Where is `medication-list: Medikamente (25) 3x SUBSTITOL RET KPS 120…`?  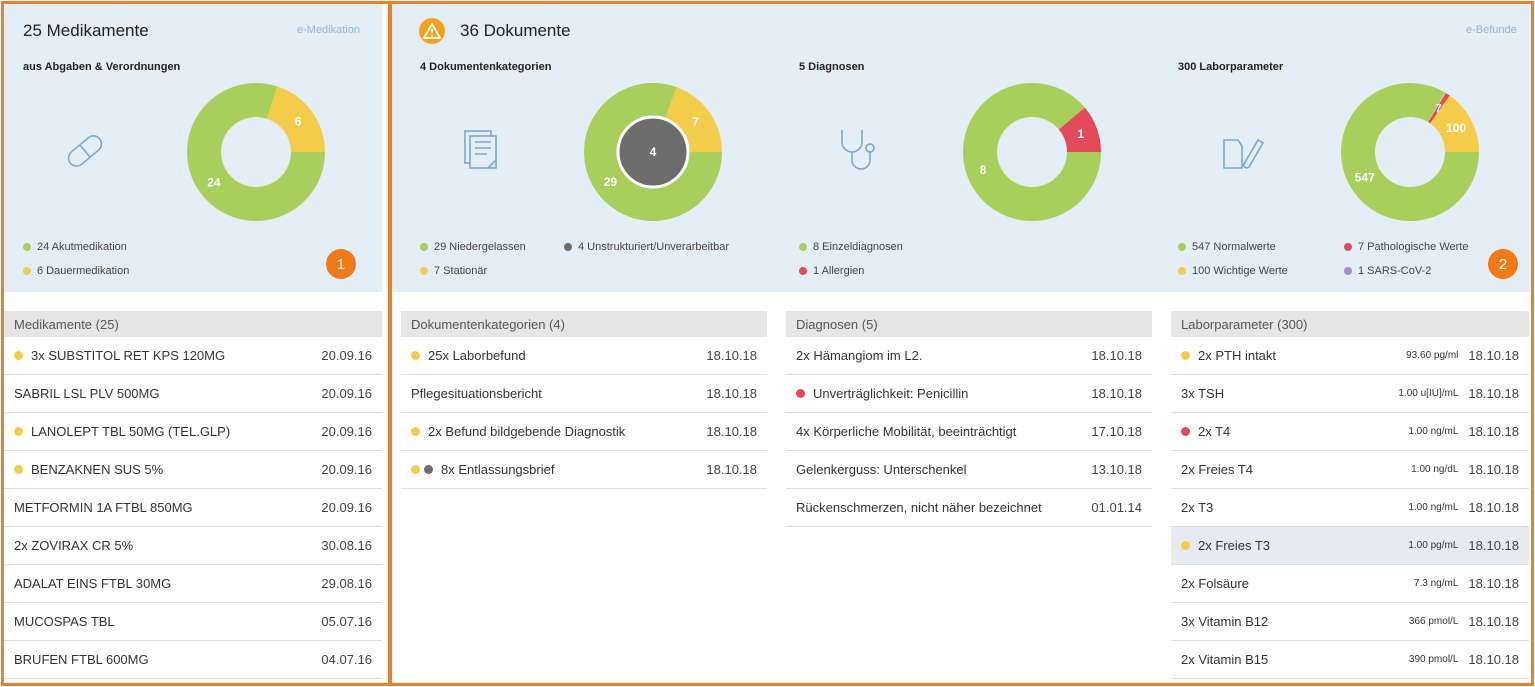 medication-list: Medikamente (25) 3x SUBSTITOL RET KPS 120… is located at coordinates (193, 495).